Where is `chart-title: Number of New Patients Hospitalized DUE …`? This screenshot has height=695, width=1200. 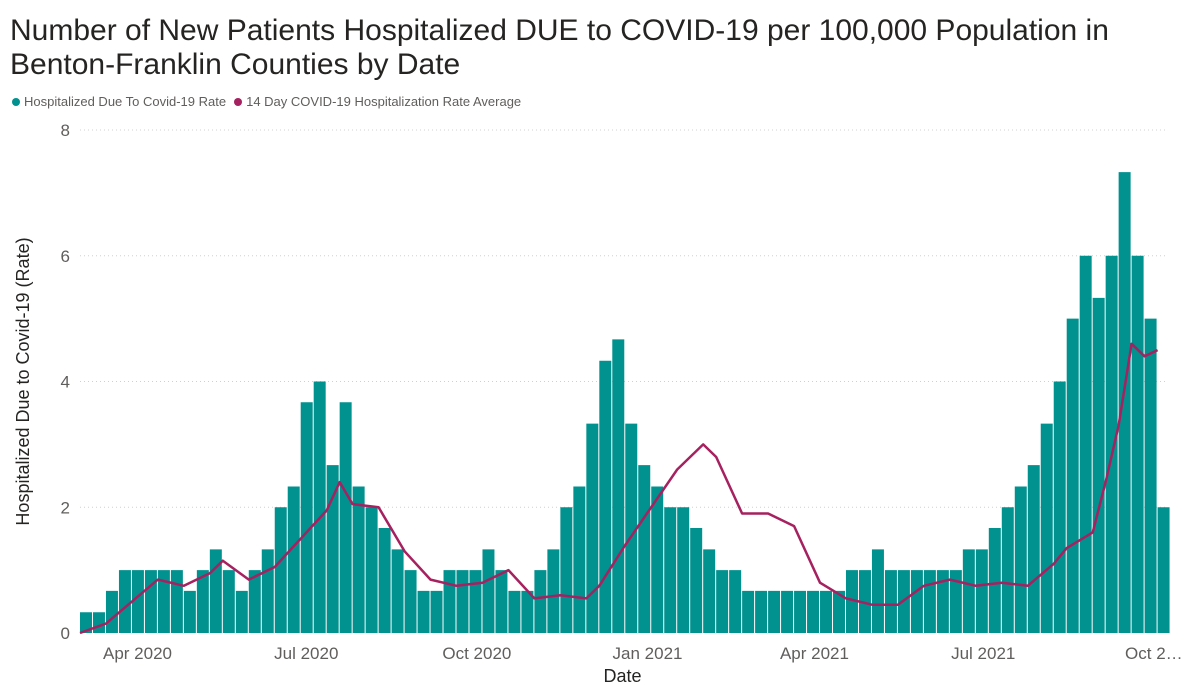 chart-title: Number of New Patients Hospitalized DUE … is located at coordinates (559, 47).